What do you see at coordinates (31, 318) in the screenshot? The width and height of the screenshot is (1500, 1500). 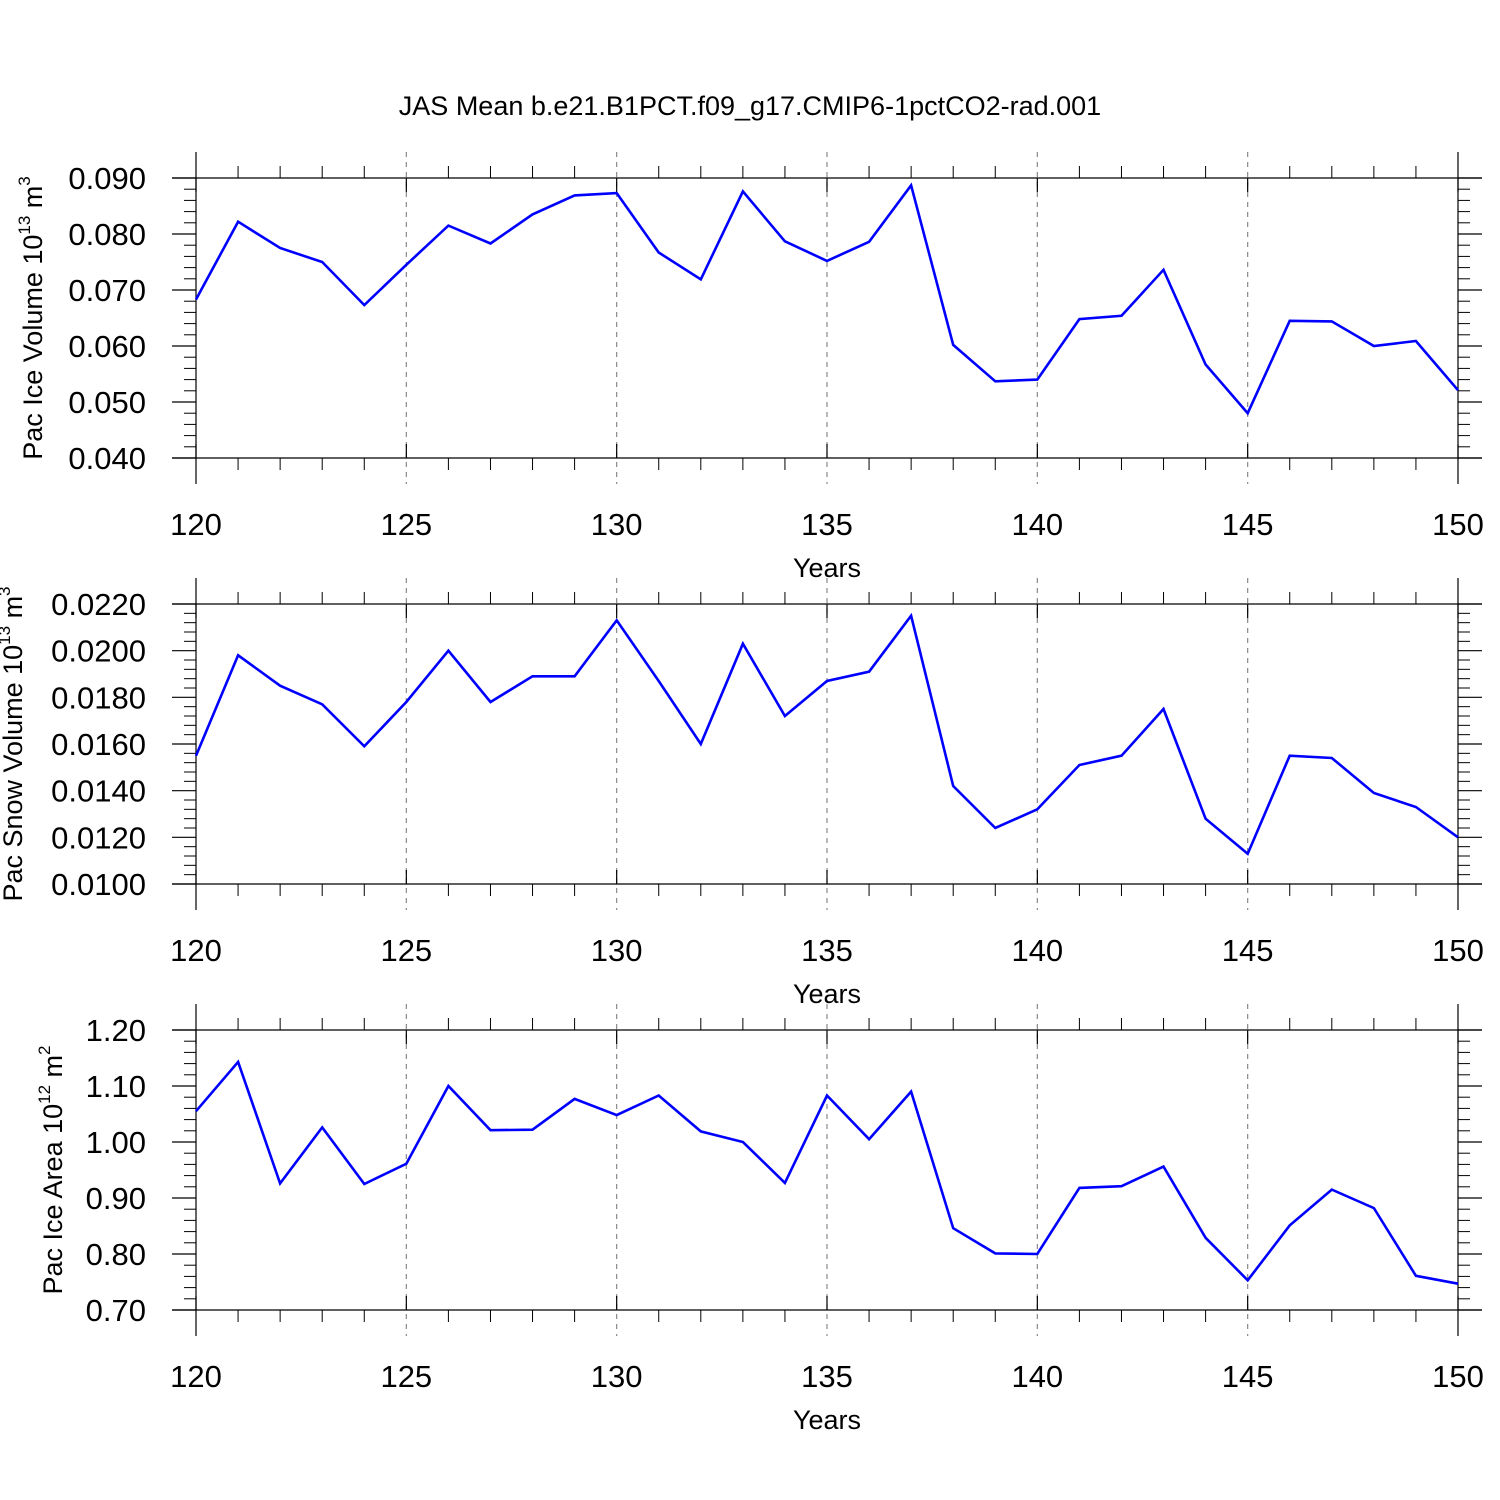 I see `y-axis-label: Pac Ice Volume 1013 m3` at bounding box center [31, 318].